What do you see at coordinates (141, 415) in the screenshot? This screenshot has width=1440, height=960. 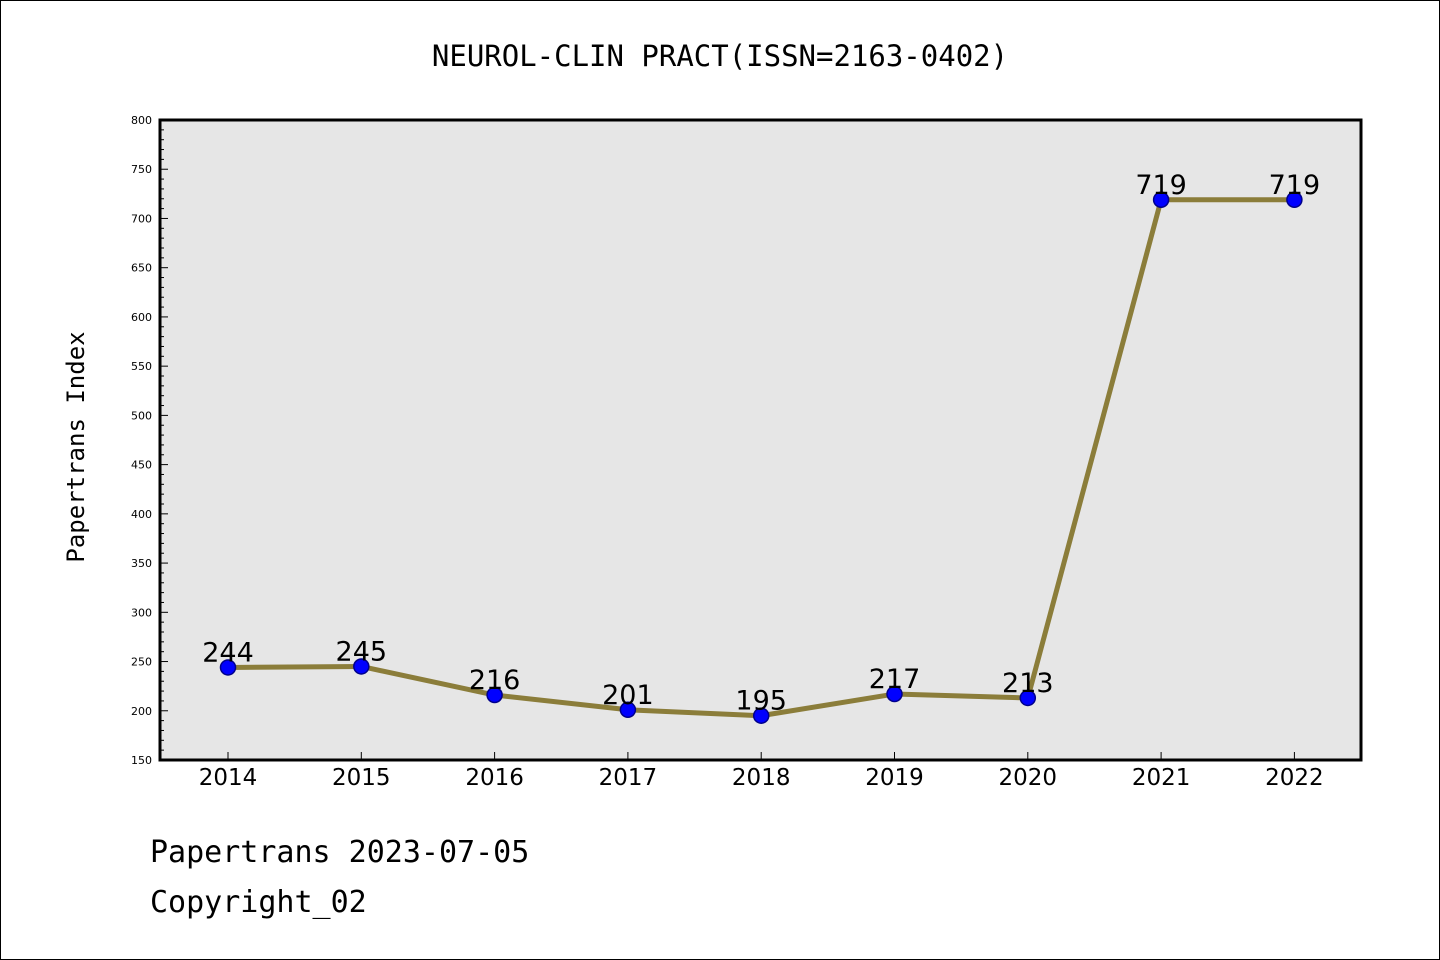 I see `y-tick-label: 500` at bounding box center [141, 415].